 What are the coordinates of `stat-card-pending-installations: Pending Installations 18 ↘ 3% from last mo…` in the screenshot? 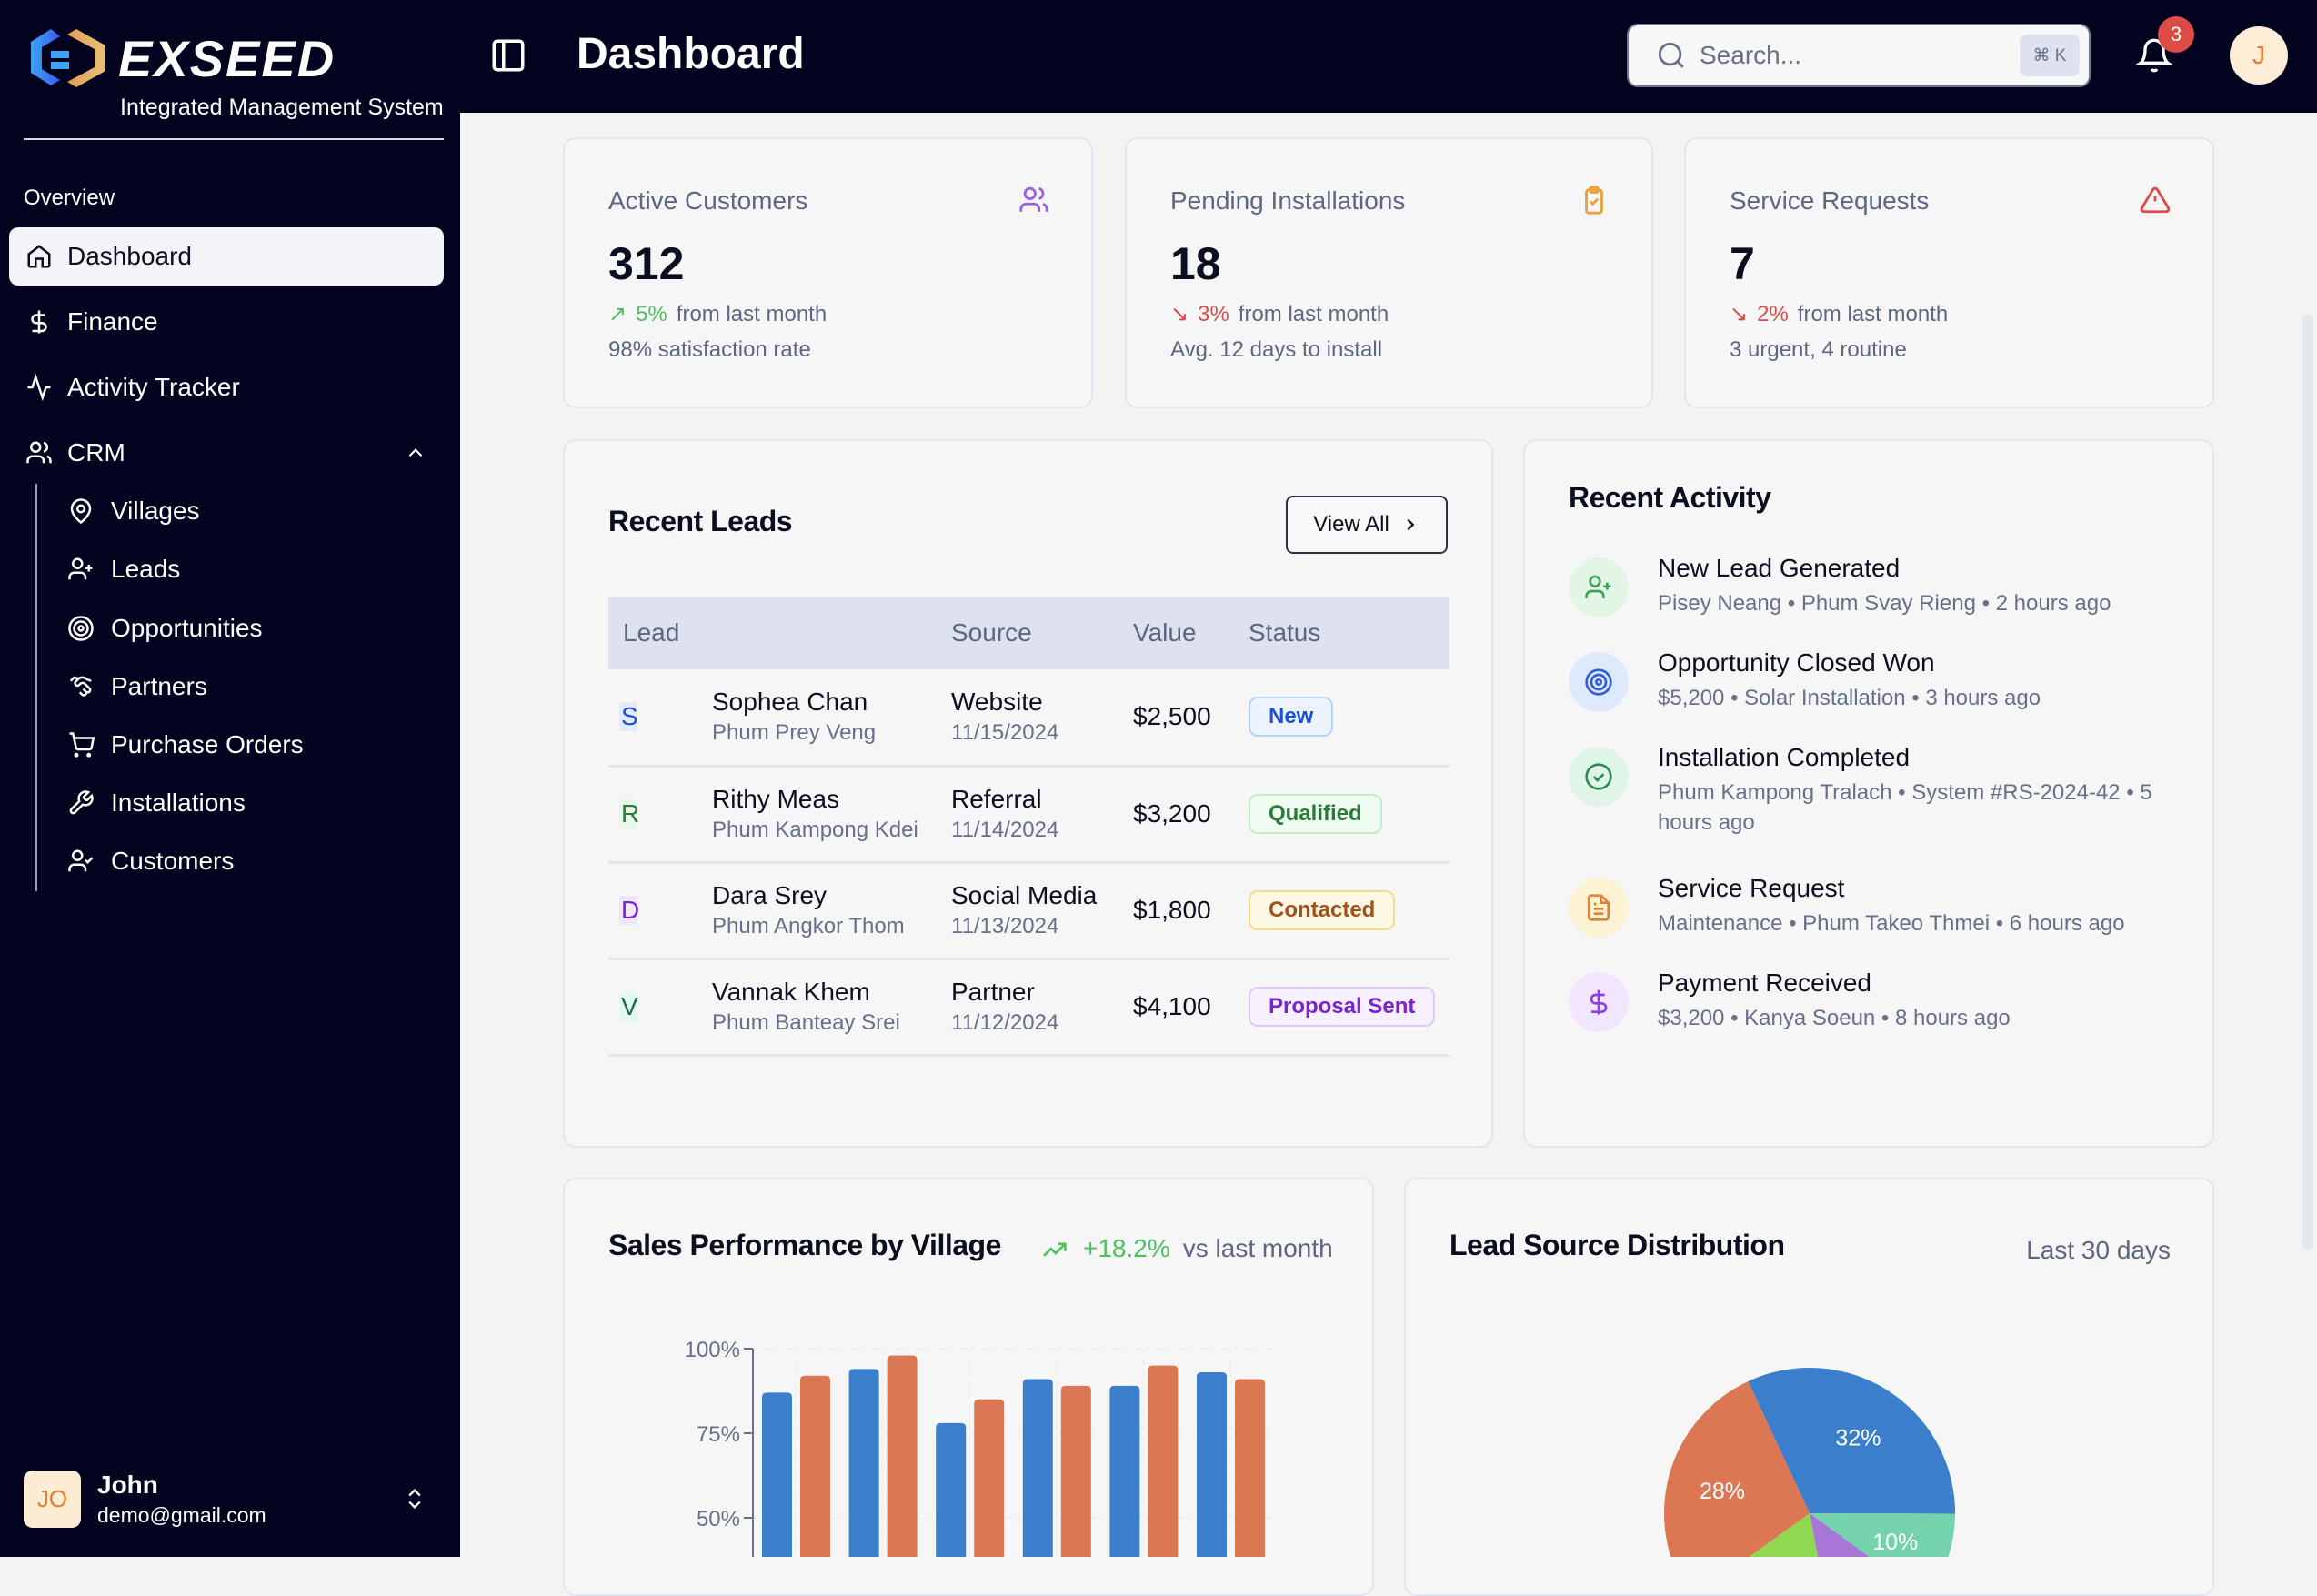 It's located at (1389, 272).